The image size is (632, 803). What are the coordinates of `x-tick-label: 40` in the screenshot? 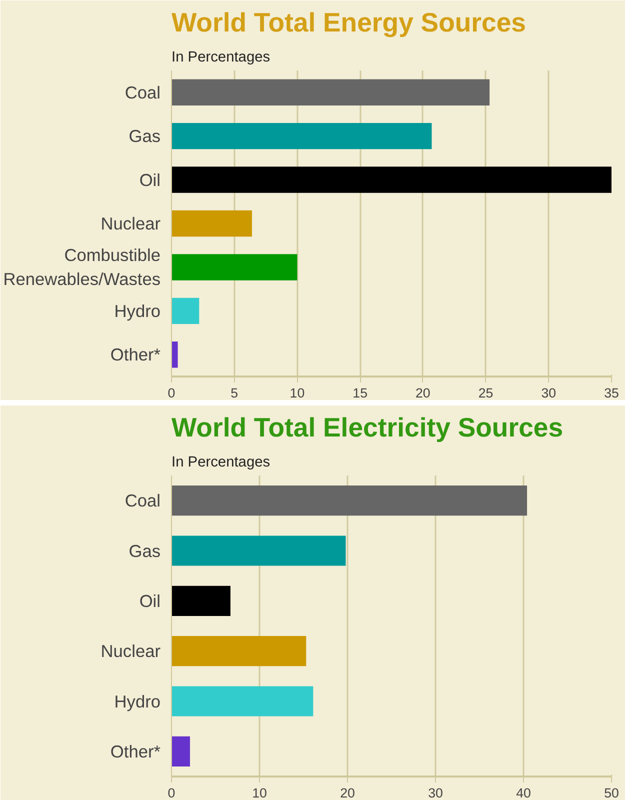 It's located at (523, 793).